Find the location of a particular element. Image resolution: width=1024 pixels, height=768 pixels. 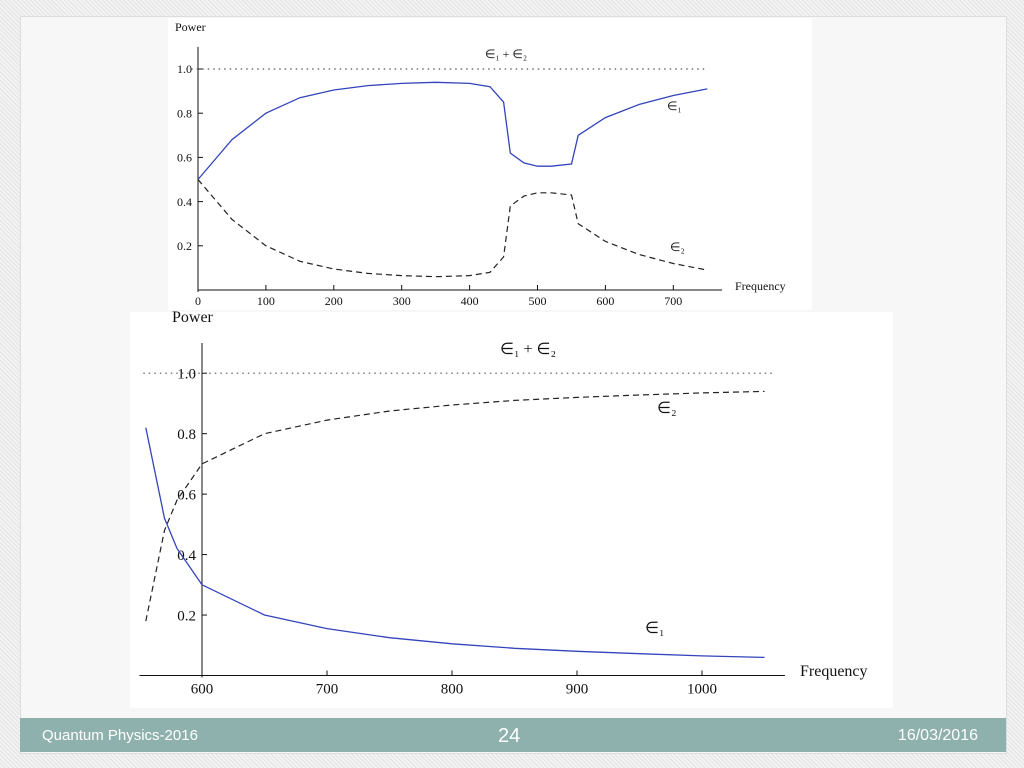

x-tick-label: 300 is located at coordinates (402, 301).